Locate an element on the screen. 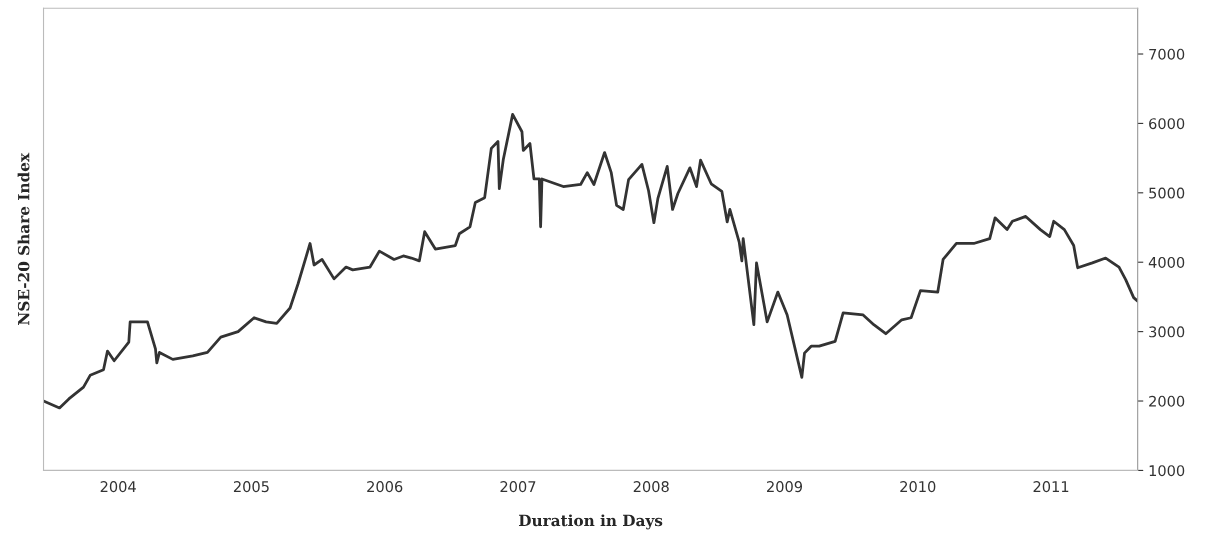  y-tick-label: 5000 is located at coordinates (1167, 193).